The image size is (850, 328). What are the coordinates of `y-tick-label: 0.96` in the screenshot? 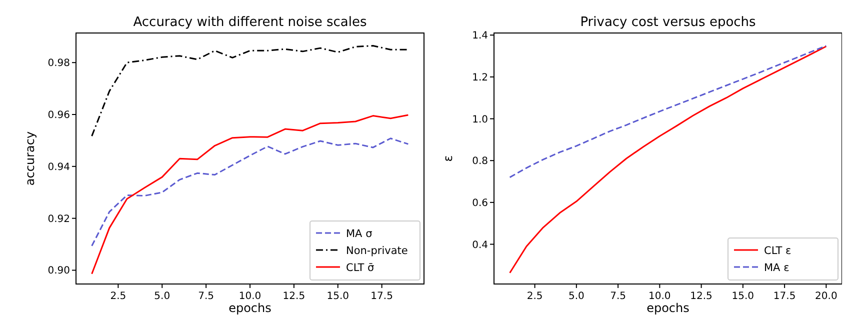 It's located at (59, 116).